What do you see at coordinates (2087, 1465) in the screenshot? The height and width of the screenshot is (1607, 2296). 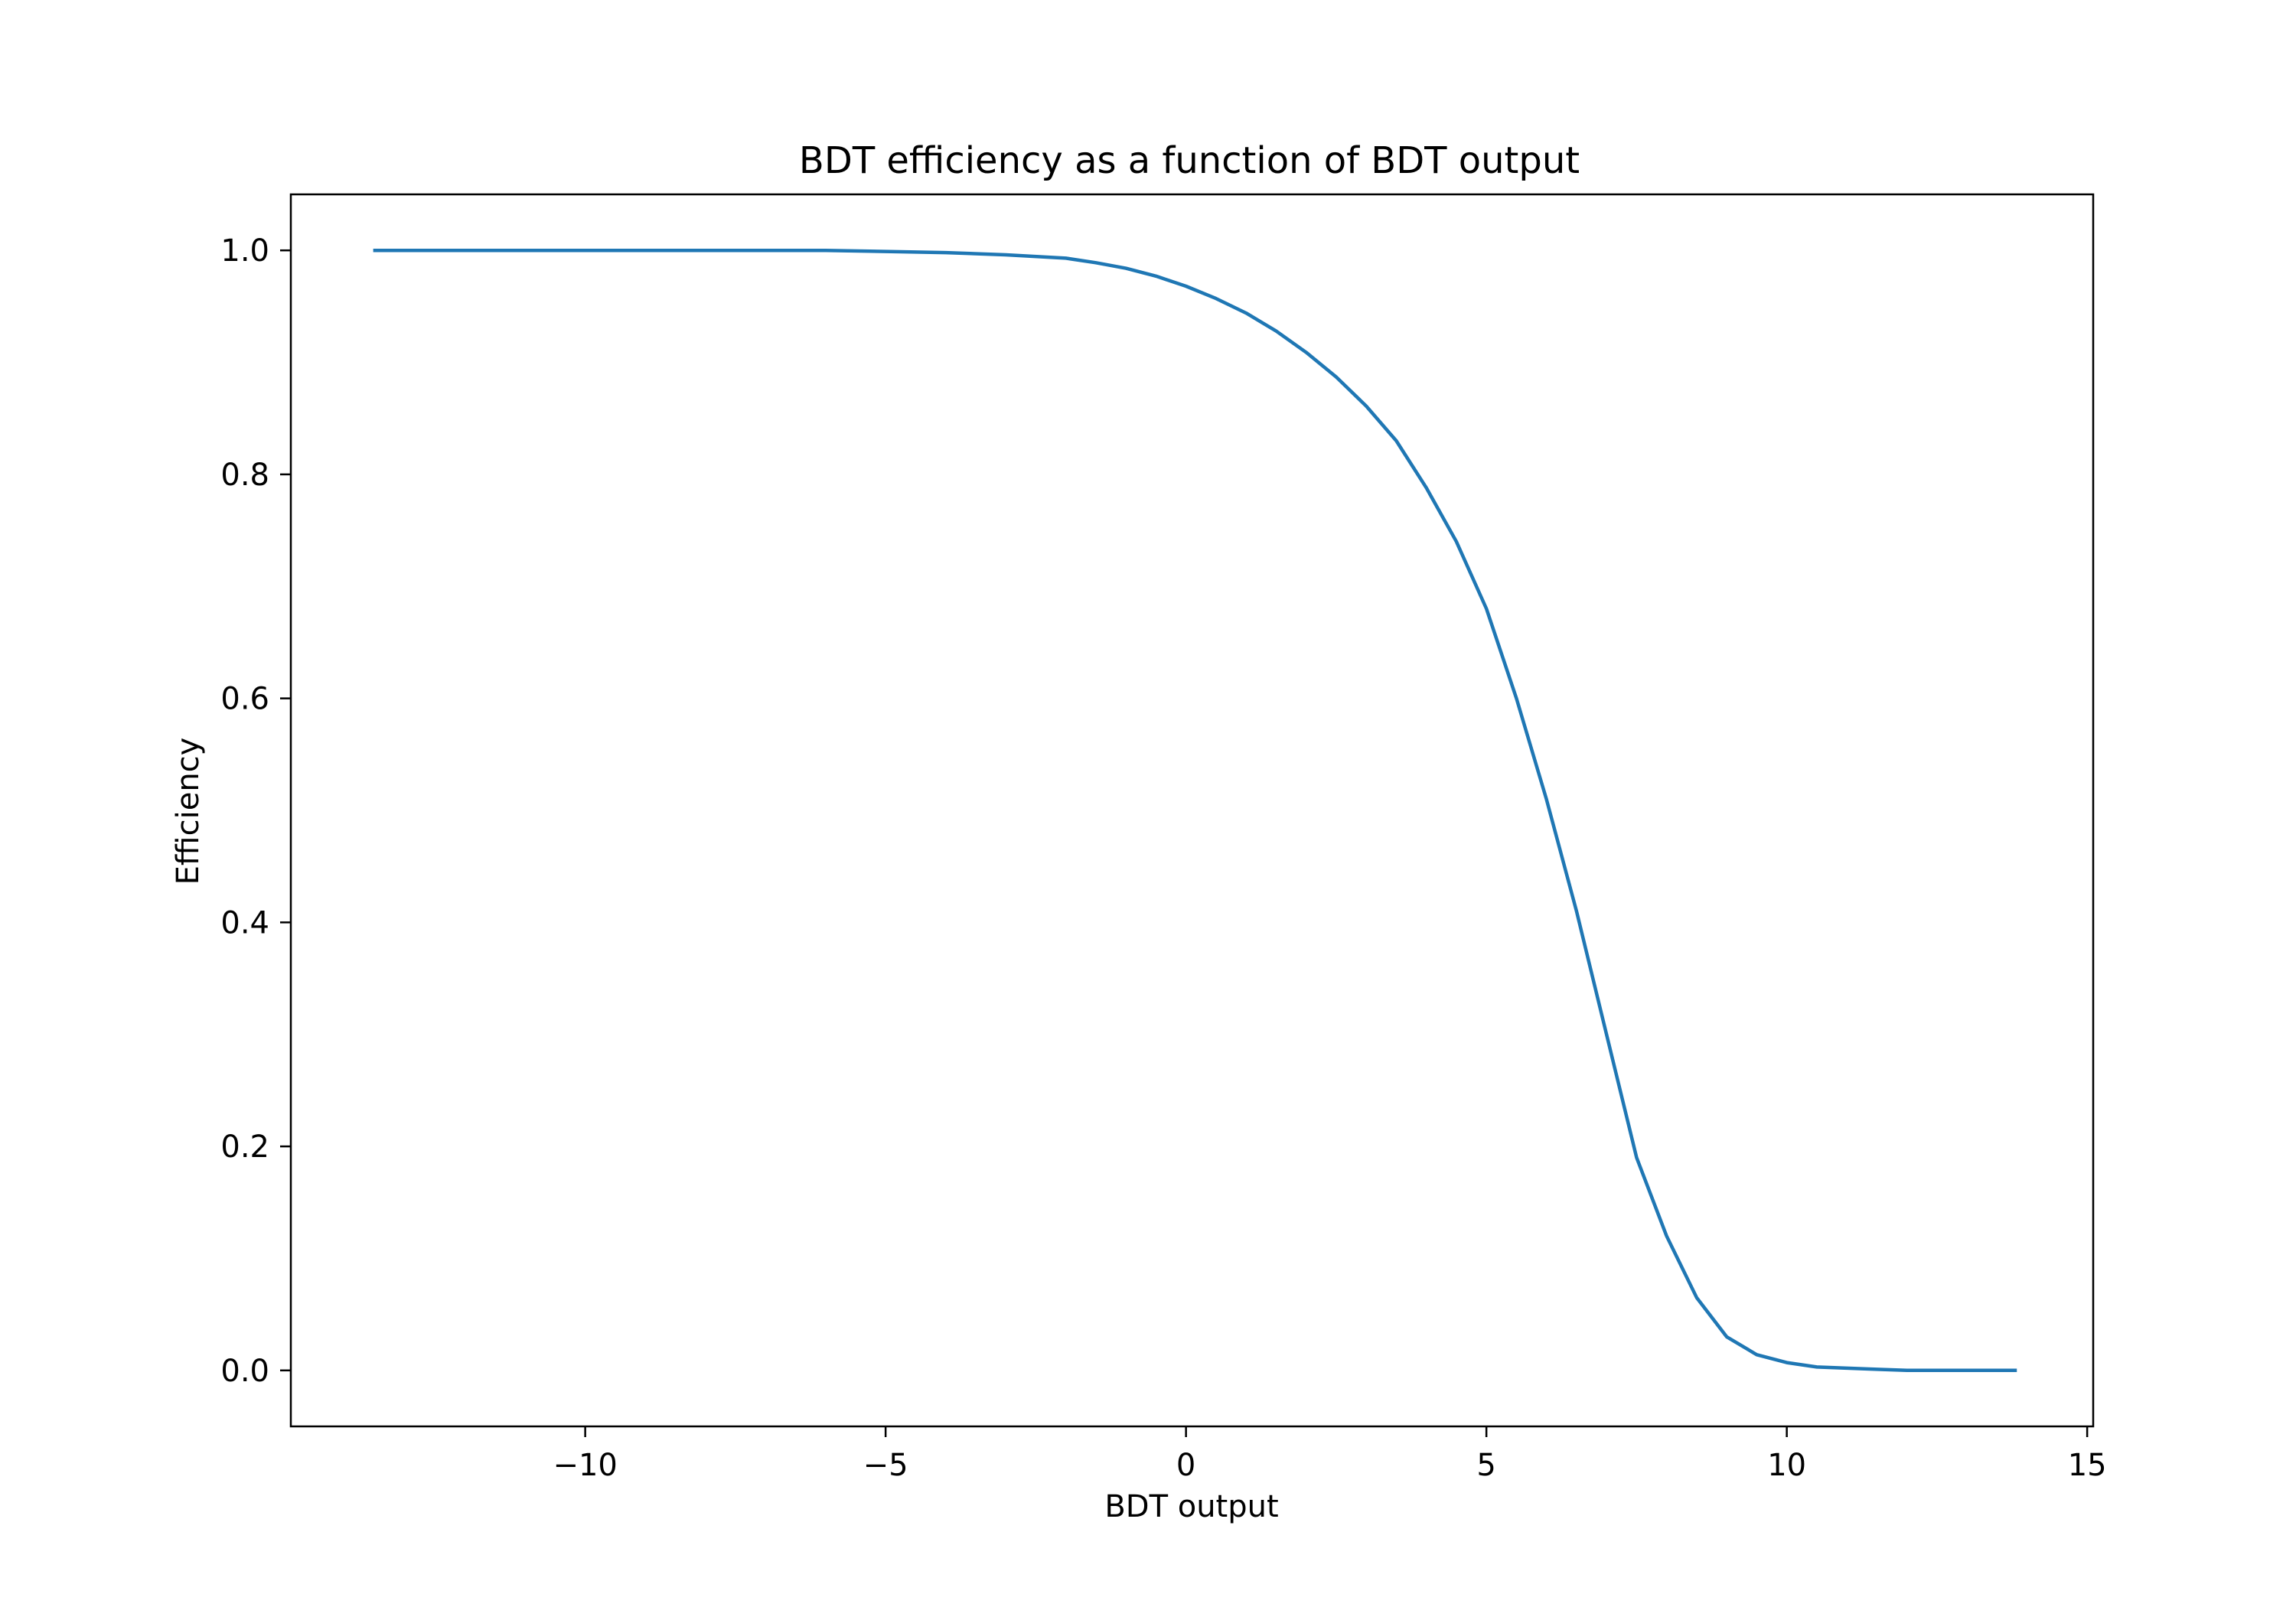 I see `x-tick-label: 15` at bounding box center [2087, 1465].